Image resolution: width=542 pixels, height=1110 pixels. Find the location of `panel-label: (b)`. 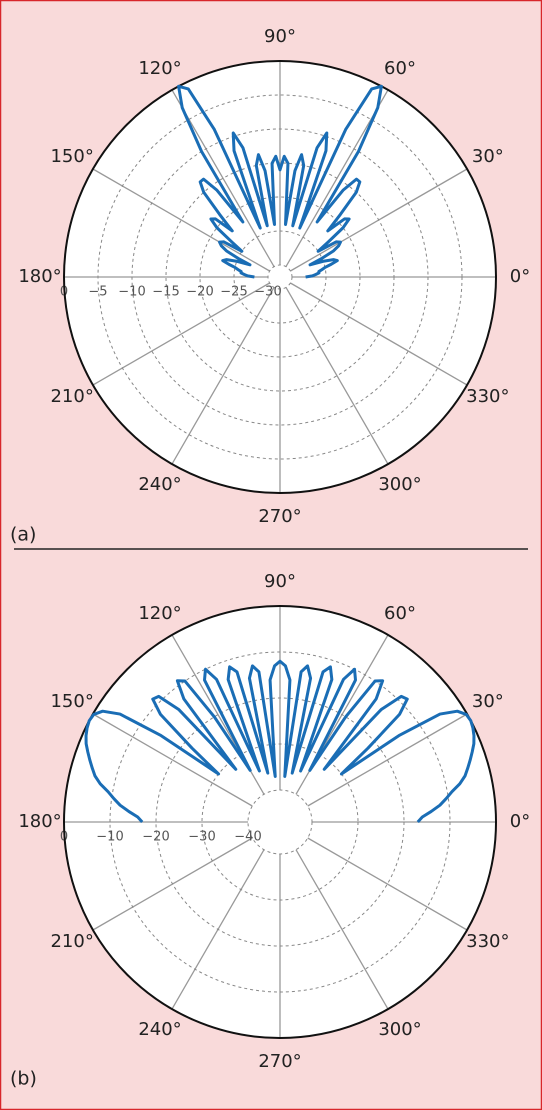

panel-label: (b) is located at coordinates (23, 1079).